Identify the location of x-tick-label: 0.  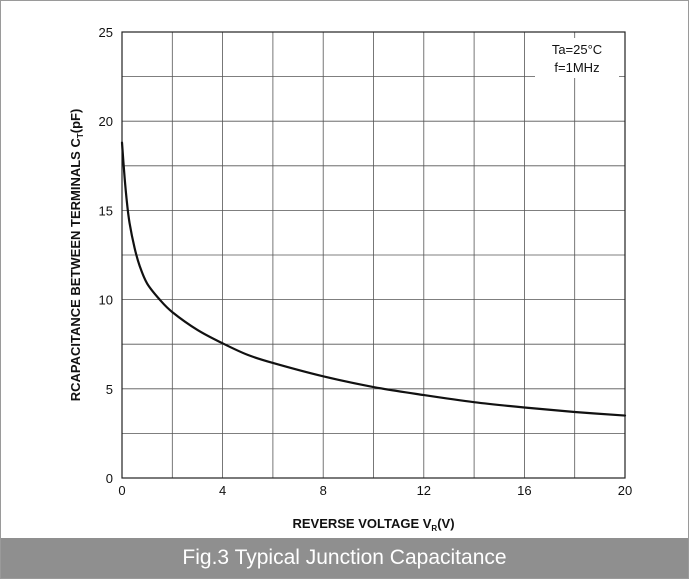
(121, 490).